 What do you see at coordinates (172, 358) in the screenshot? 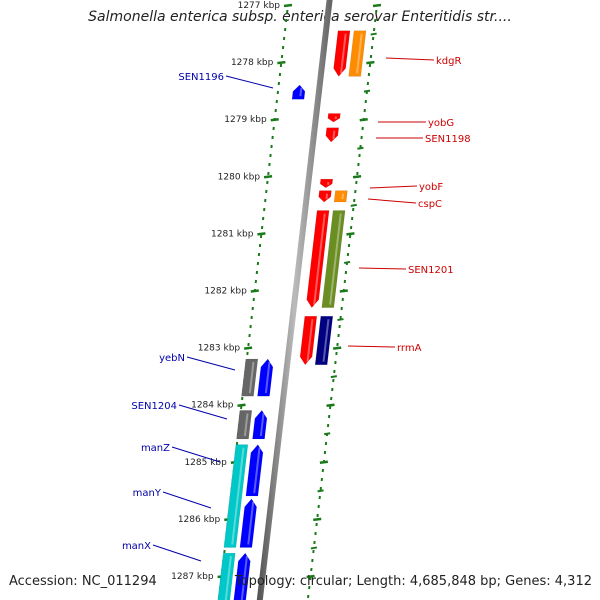
I see `gene-label-text: yebN` at bounding box center [172, 358].